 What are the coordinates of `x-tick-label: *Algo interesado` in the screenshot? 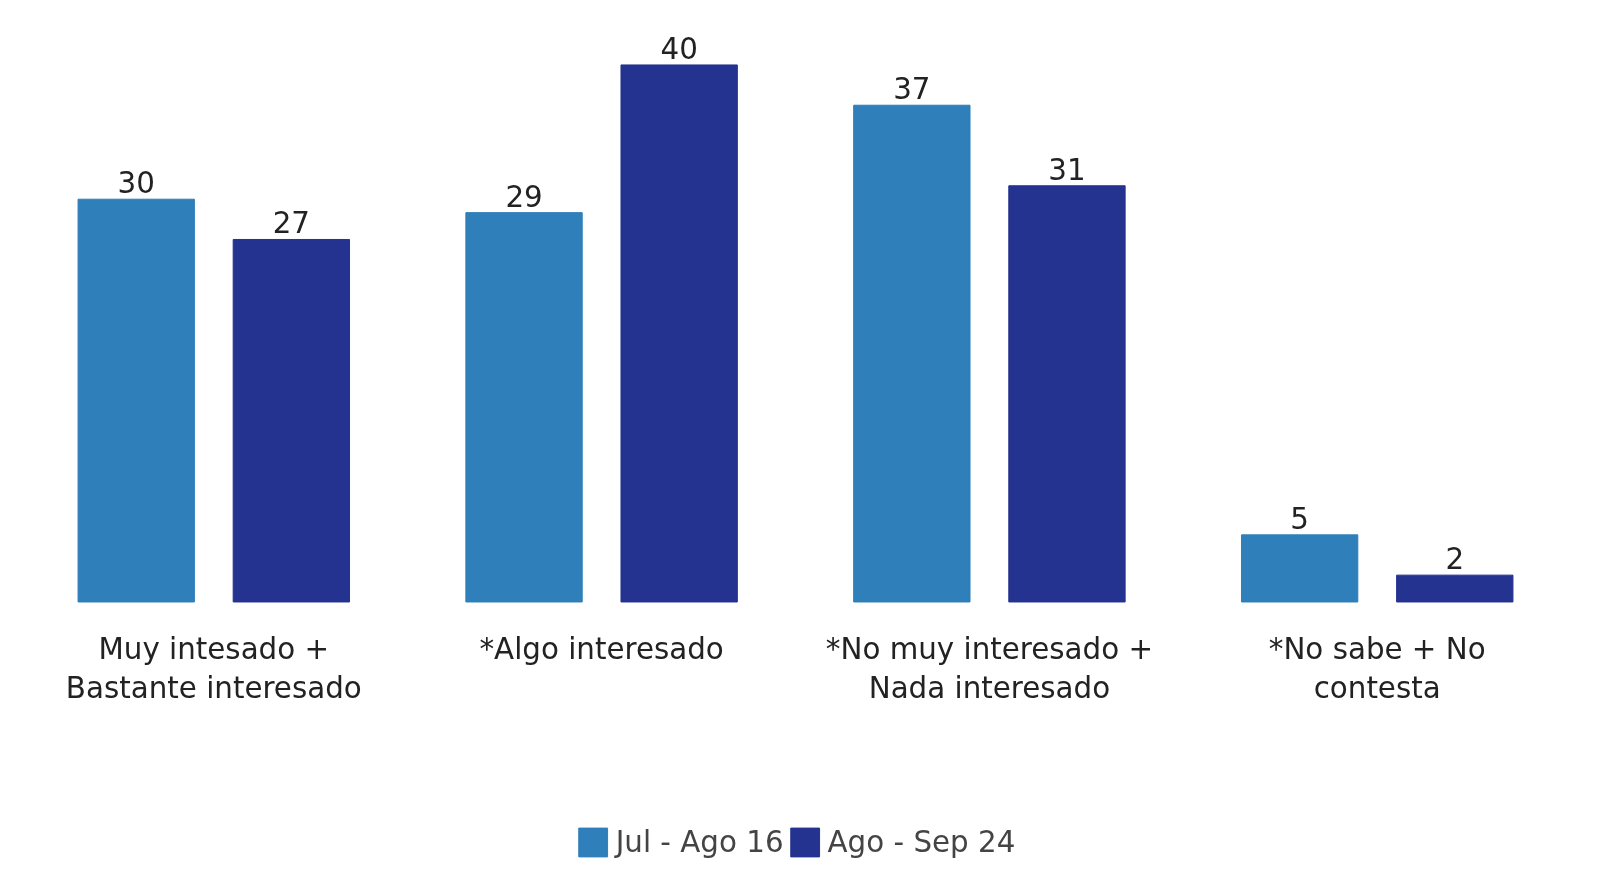 It's located at (601, 648).